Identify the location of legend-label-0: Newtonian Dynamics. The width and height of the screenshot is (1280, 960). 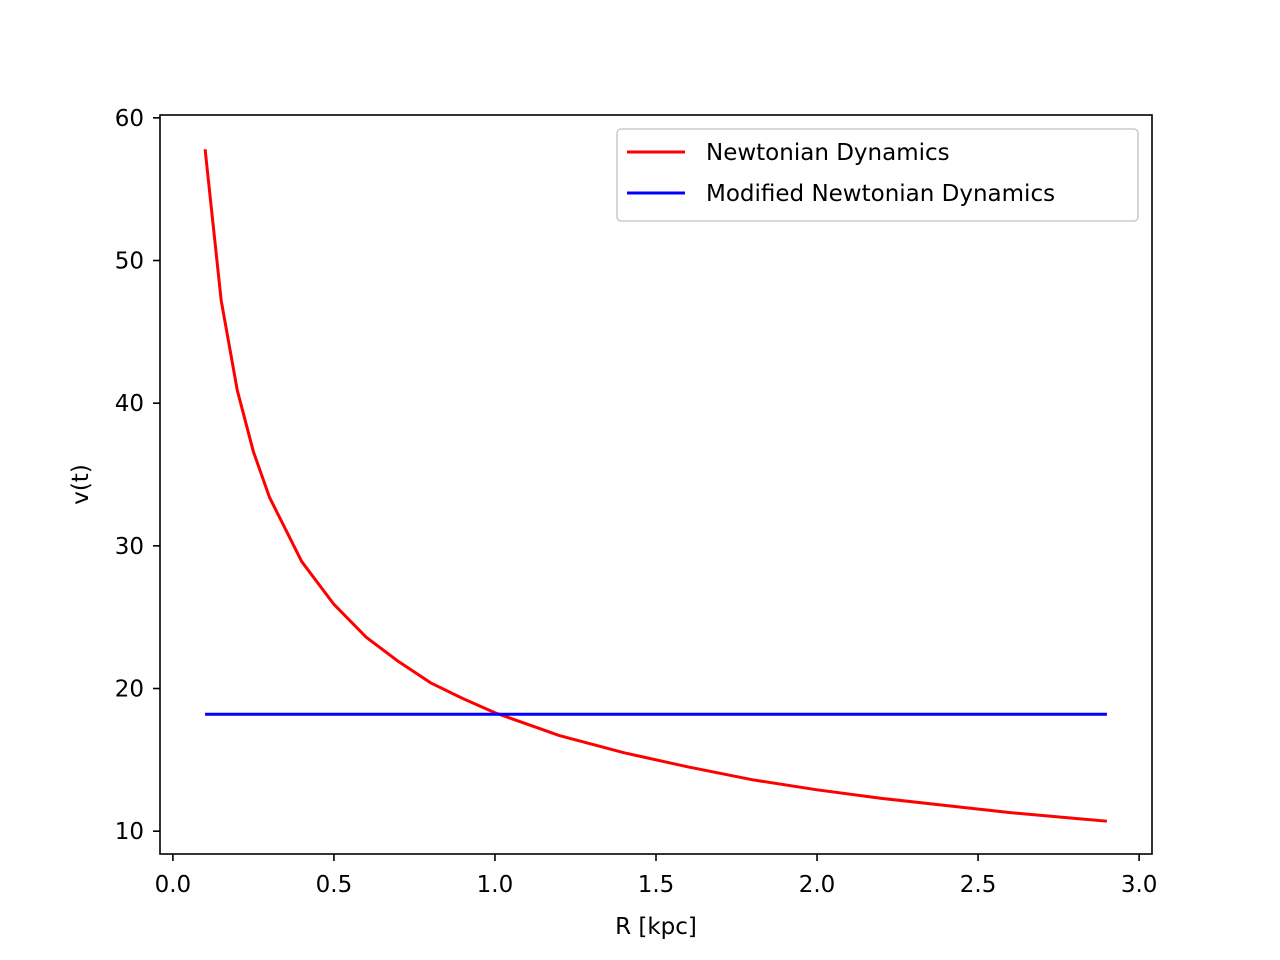
(828, 153).